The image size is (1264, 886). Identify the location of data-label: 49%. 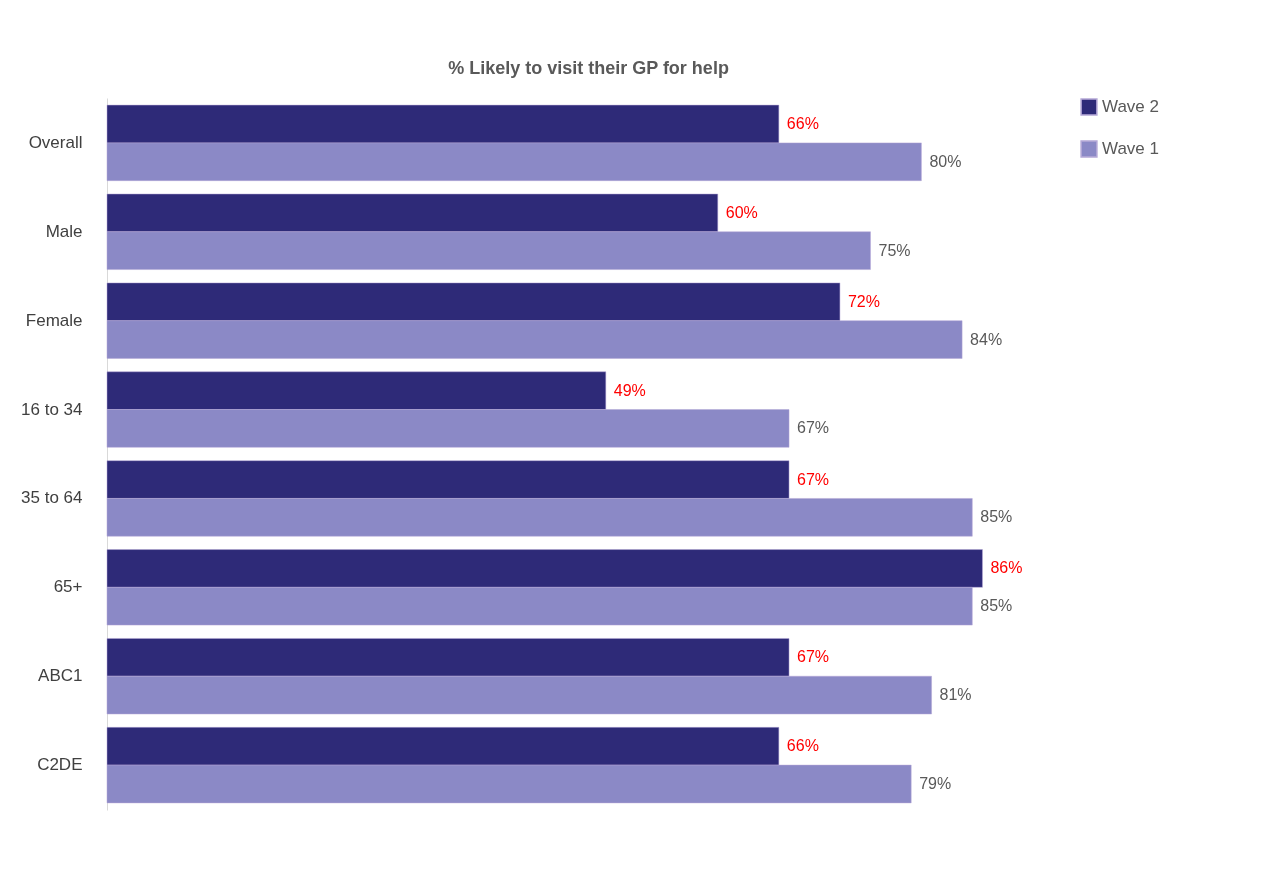
(629, 390).